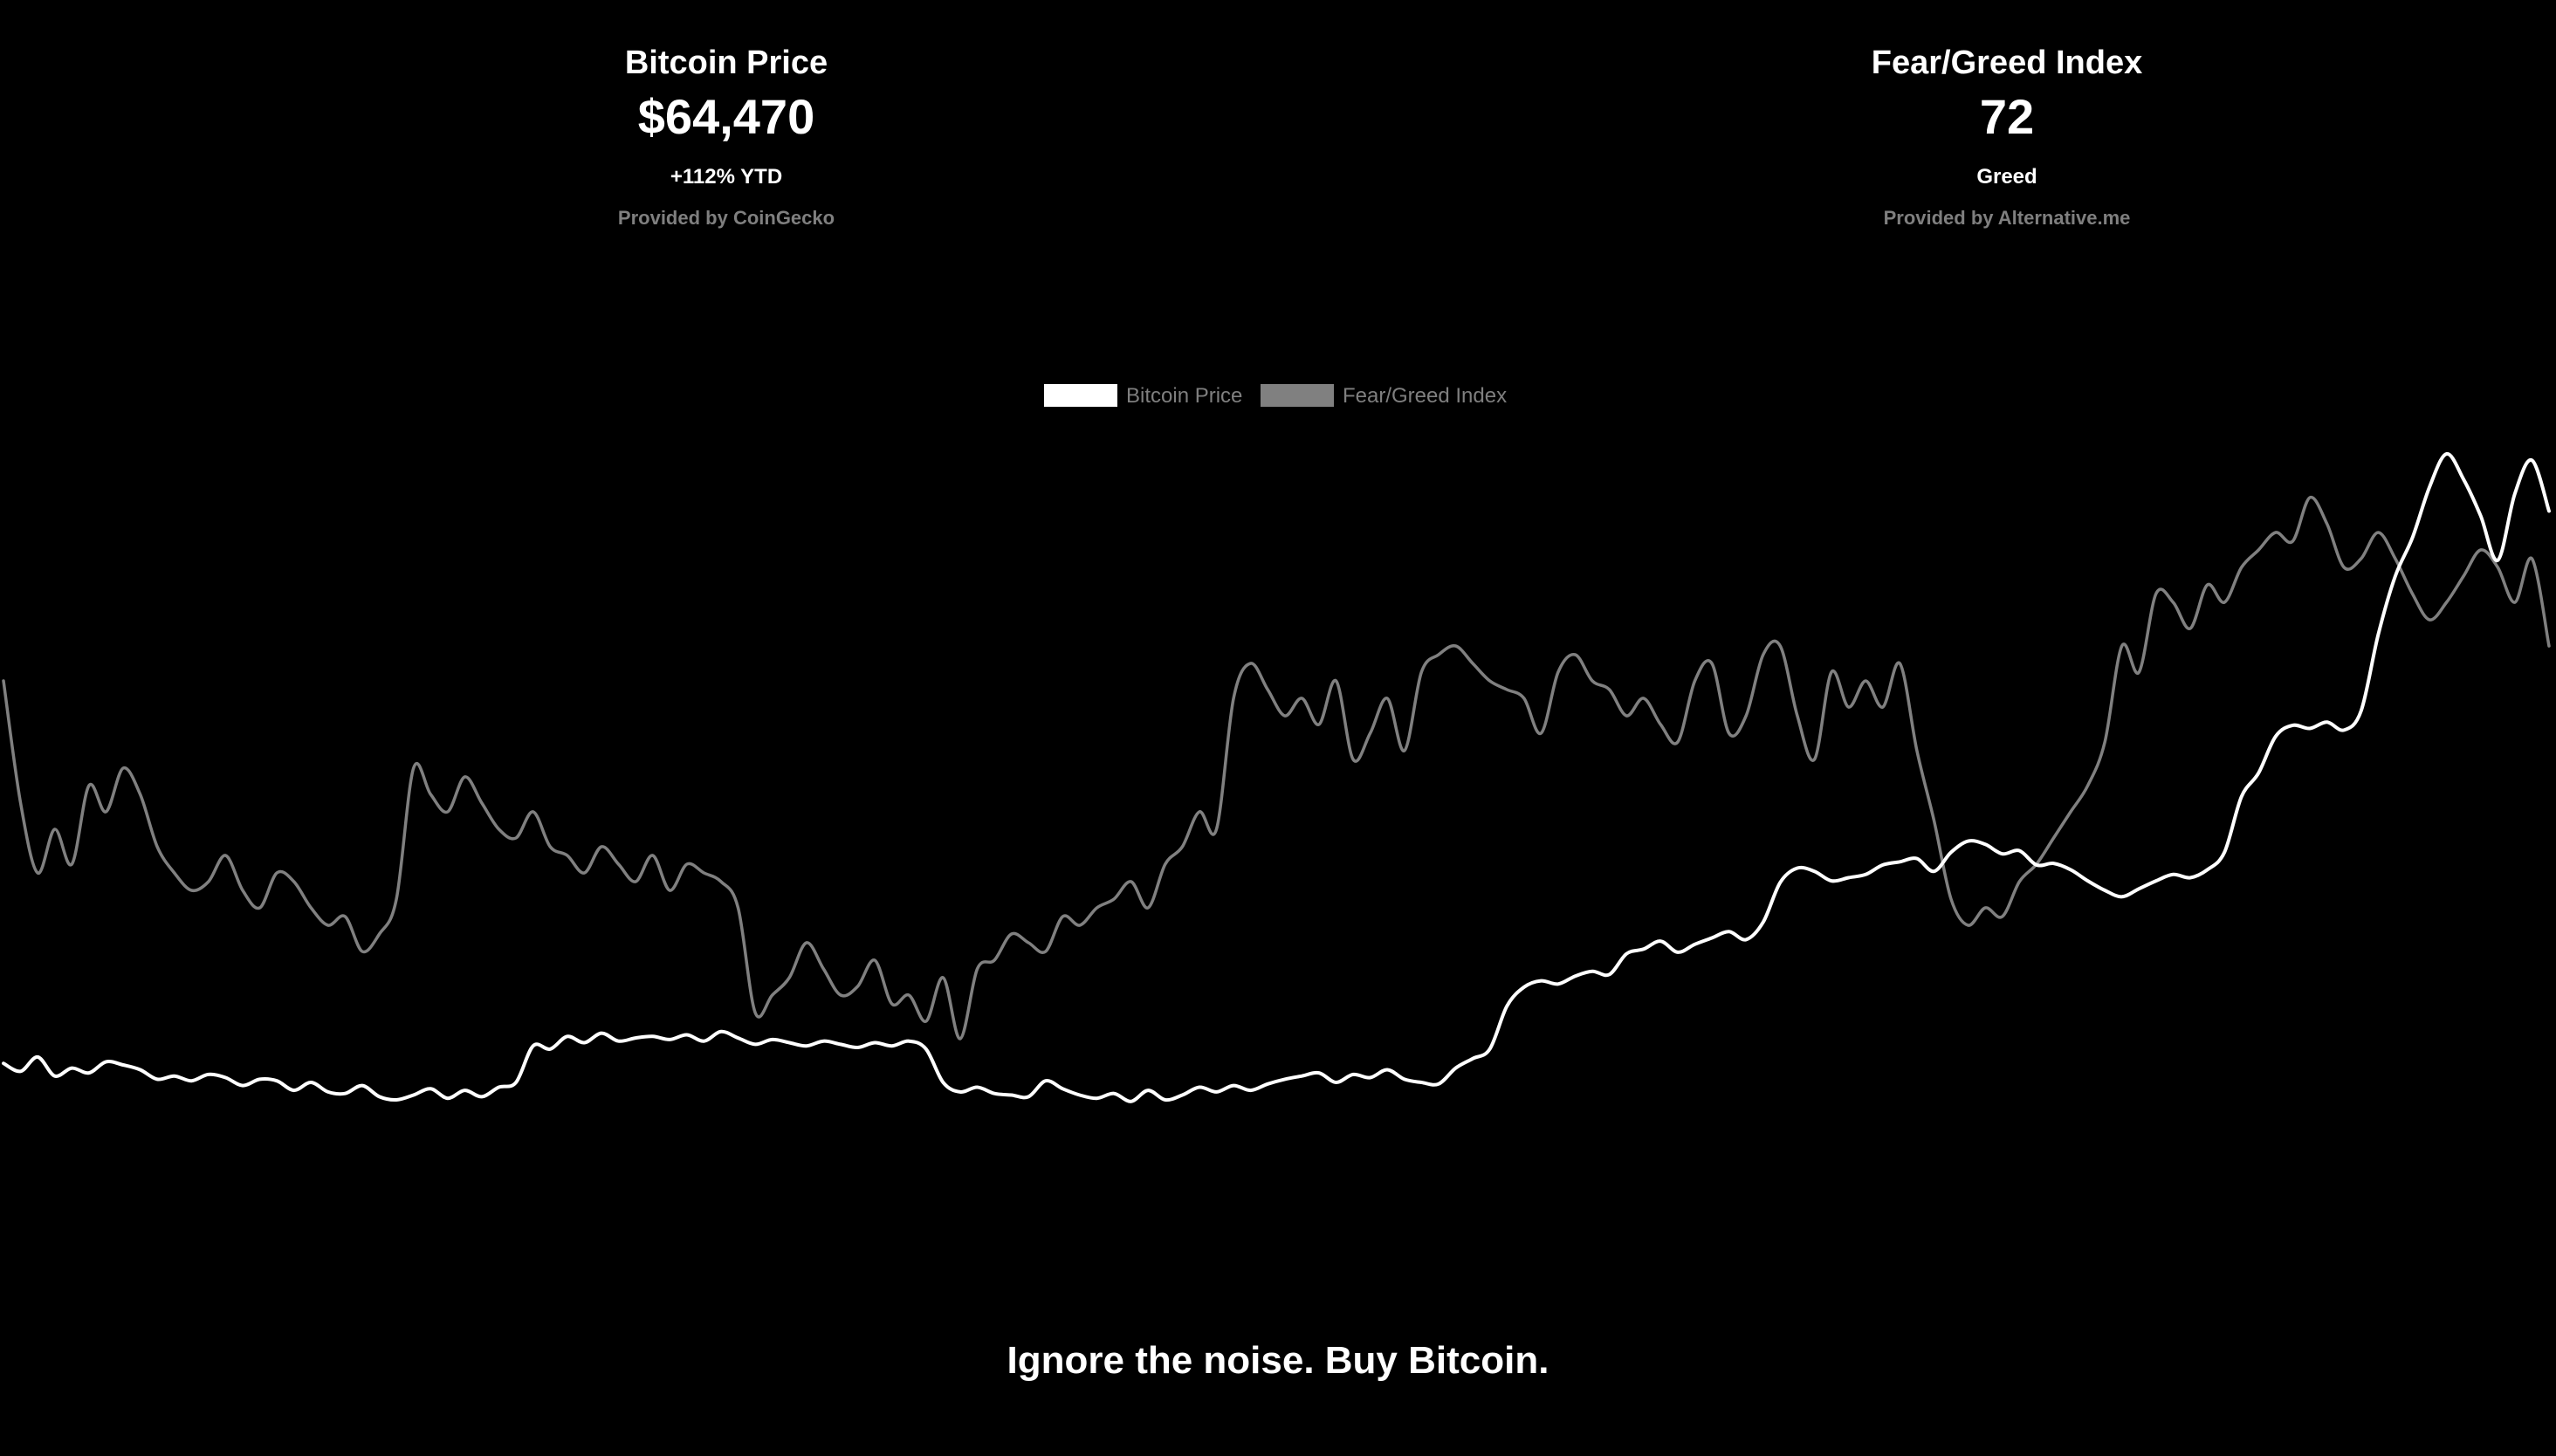 The height and width of the screenshot is (1456, 2556). I want to click on fear-greed-label: Greed, so click(2007, 177).